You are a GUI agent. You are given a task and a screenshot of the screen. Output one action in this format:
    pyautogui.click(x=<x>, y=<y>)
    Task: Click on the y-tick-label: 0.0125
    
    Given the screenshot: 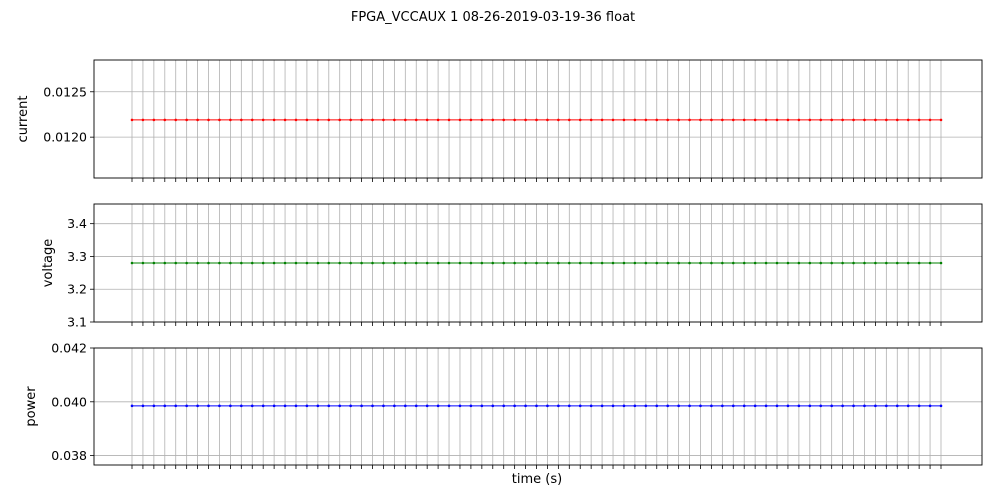 What is the action you would take?
    pyautogui.click(x=65, y=91)
    